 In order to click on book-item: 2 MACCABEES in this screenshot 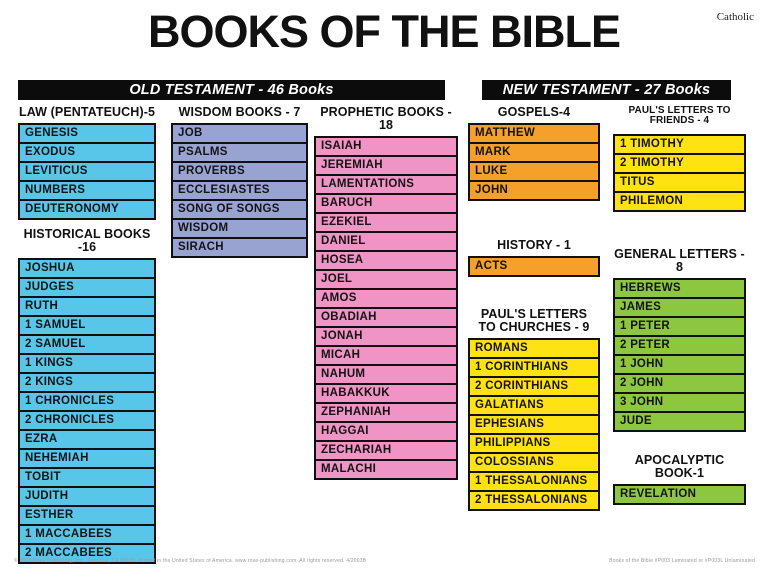, I will do `click(69, 553)`.